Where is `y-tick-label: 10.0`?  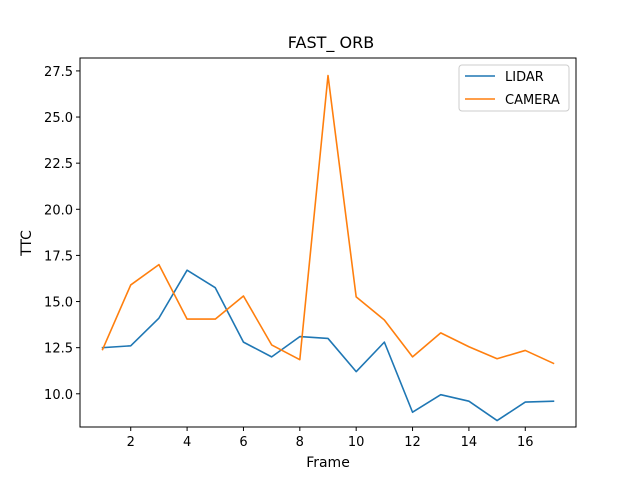 y-tick-label: 10.0 is located at coordinates (58, 395).